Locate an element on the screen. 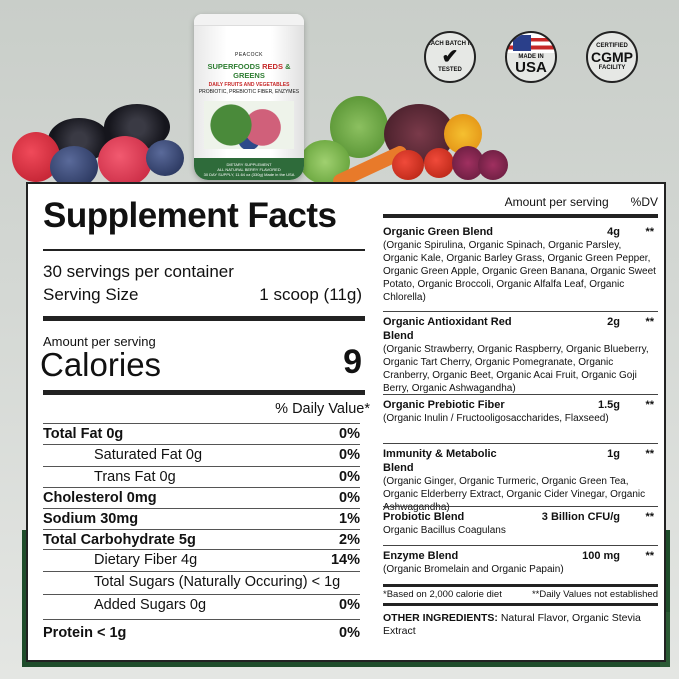  nutrient-dv: 2% is located at coordinates (349, 540).